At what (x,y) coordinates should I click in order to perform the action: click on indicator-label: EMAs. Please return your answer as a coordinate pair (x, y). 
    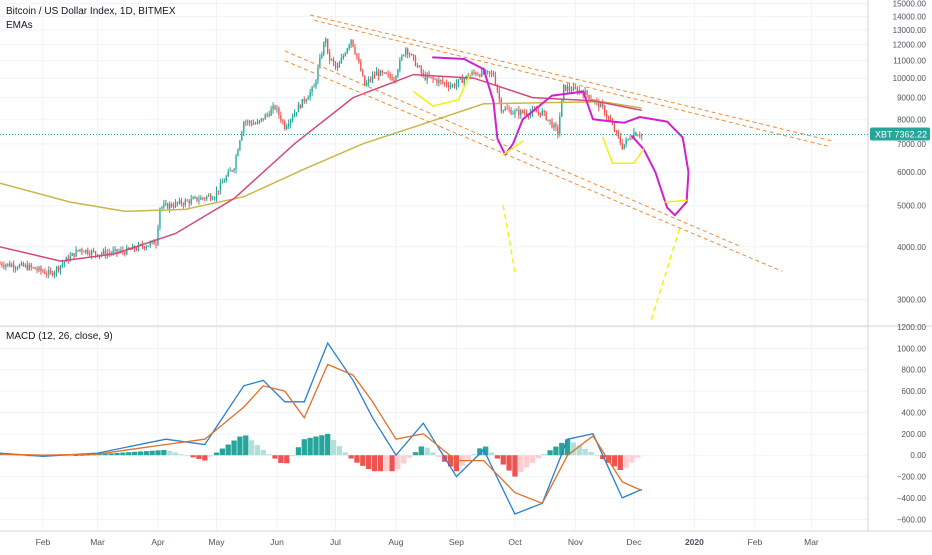
    Looking at the image, I should click on (19, 25).